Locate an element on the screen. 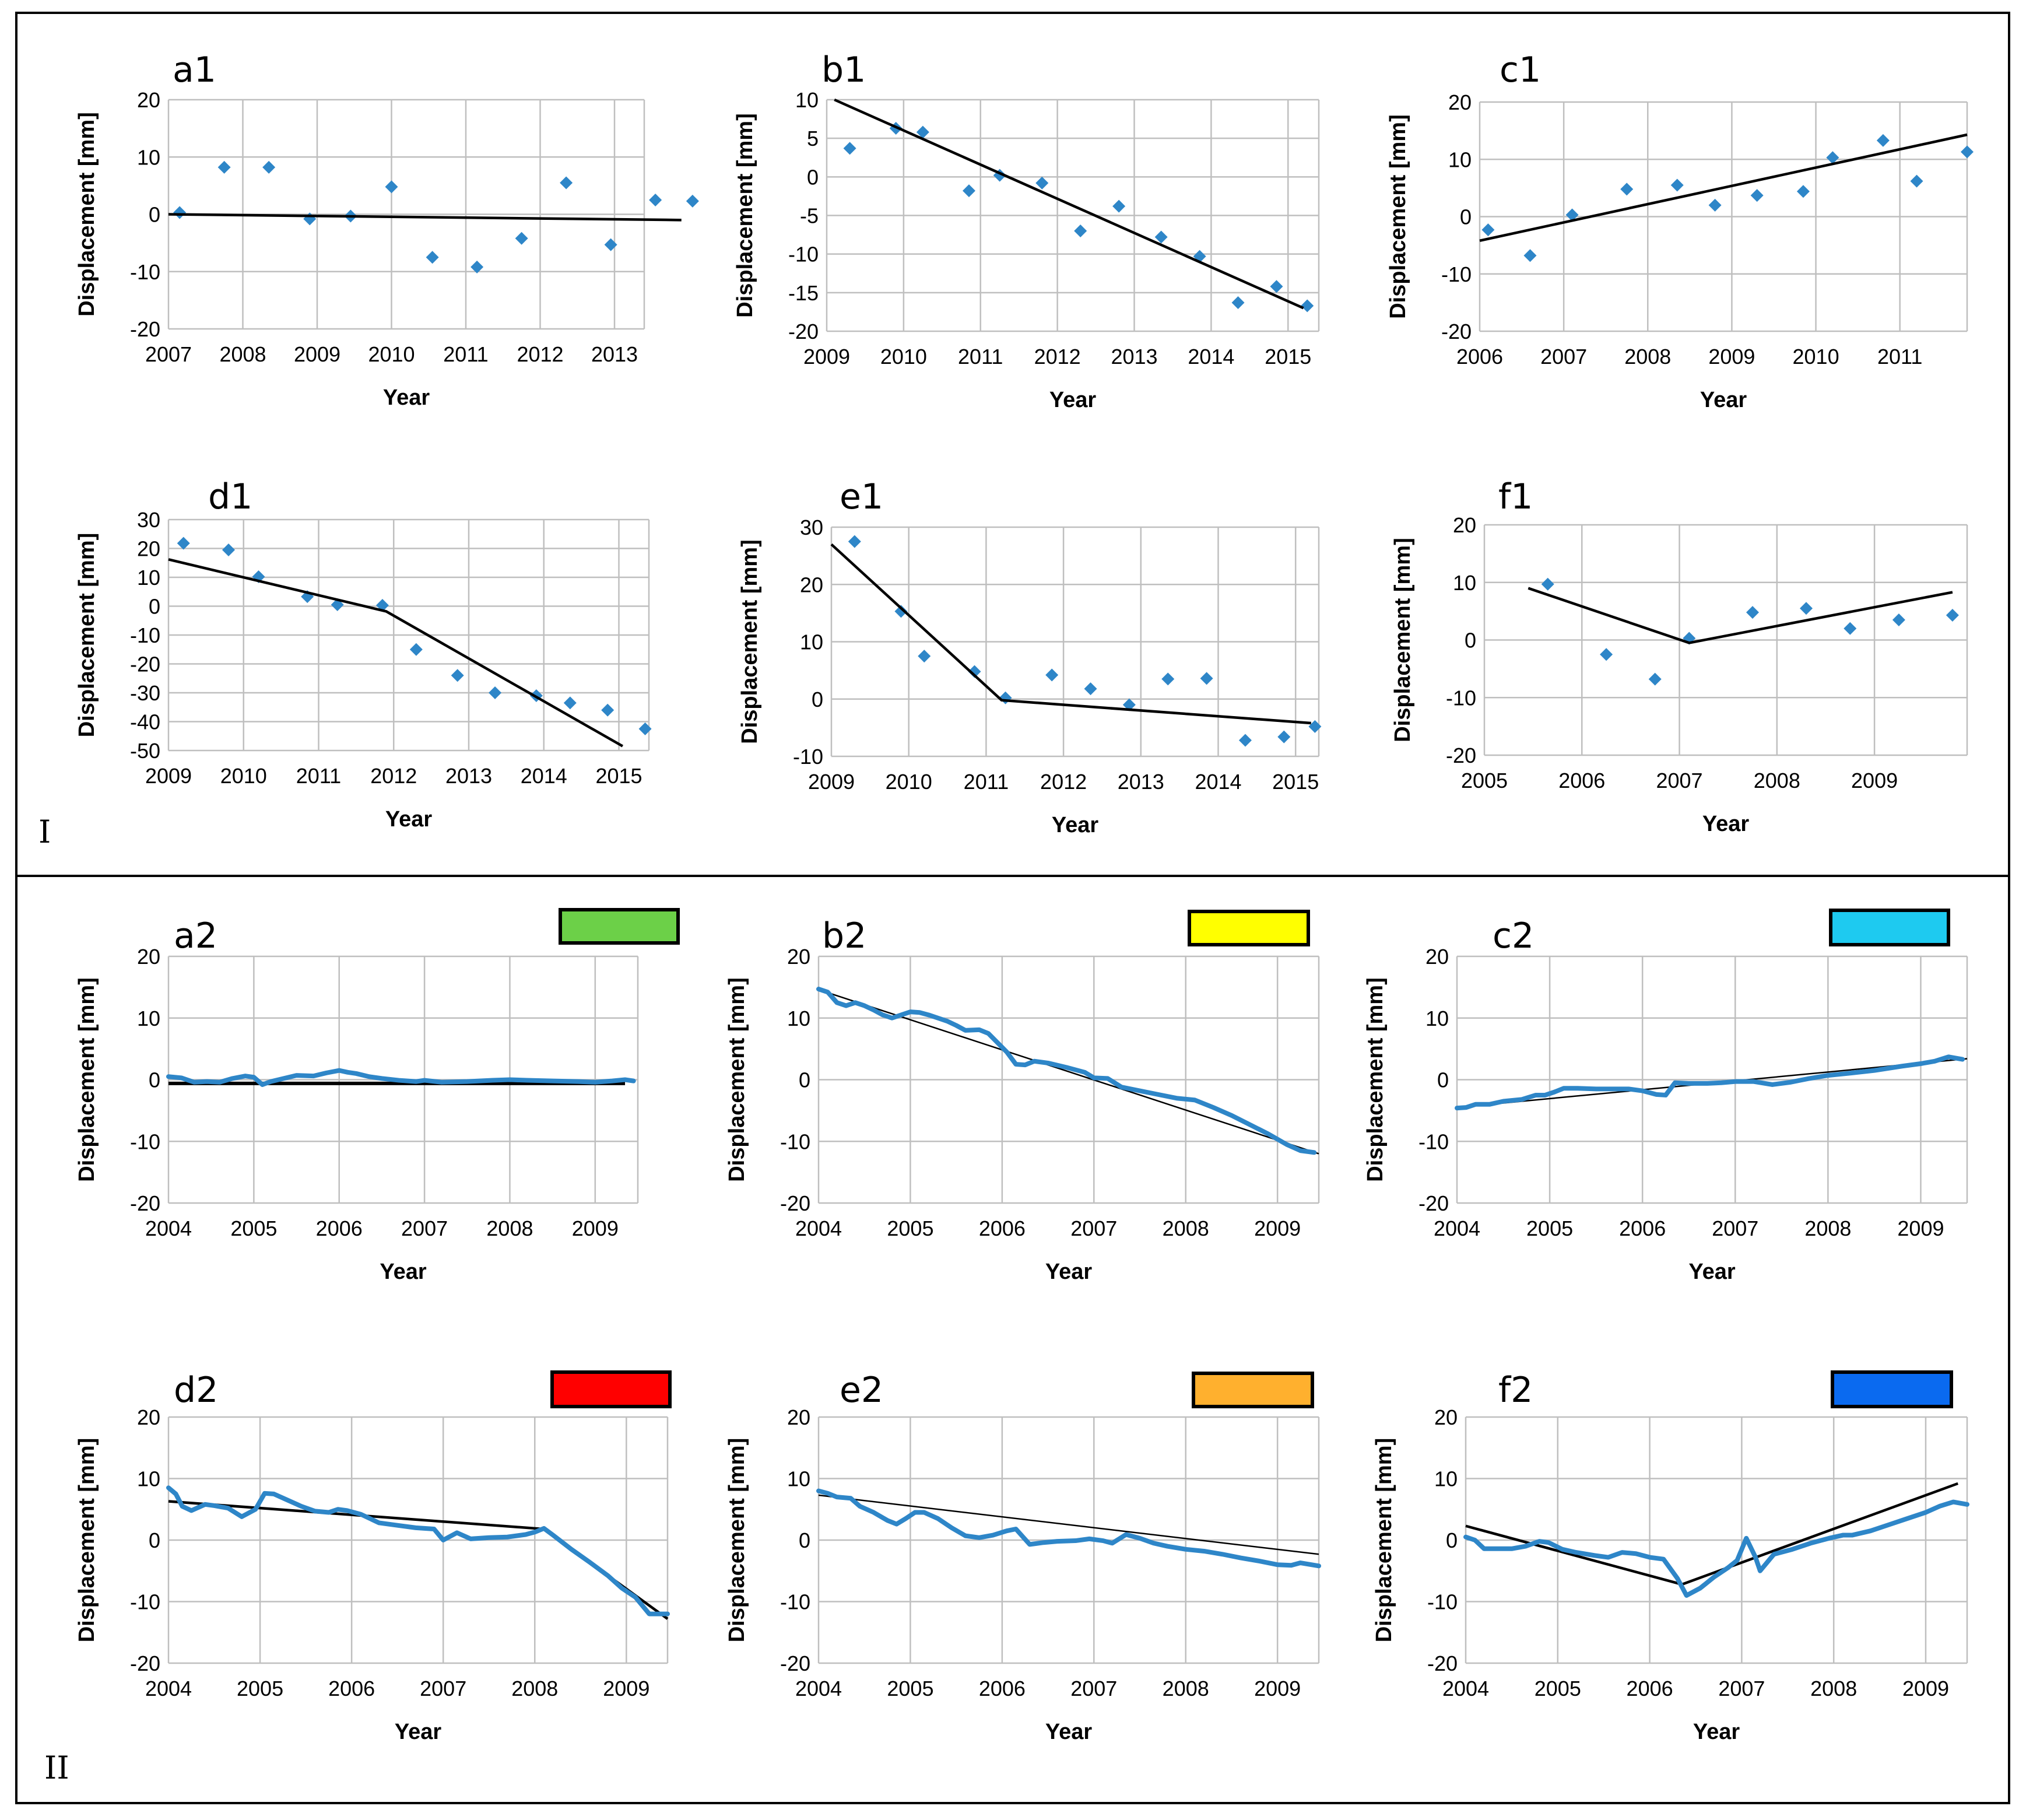 This screenshot has width=2026, height=1820. y-tick-label: -50 is located at coordinates (145, 751).